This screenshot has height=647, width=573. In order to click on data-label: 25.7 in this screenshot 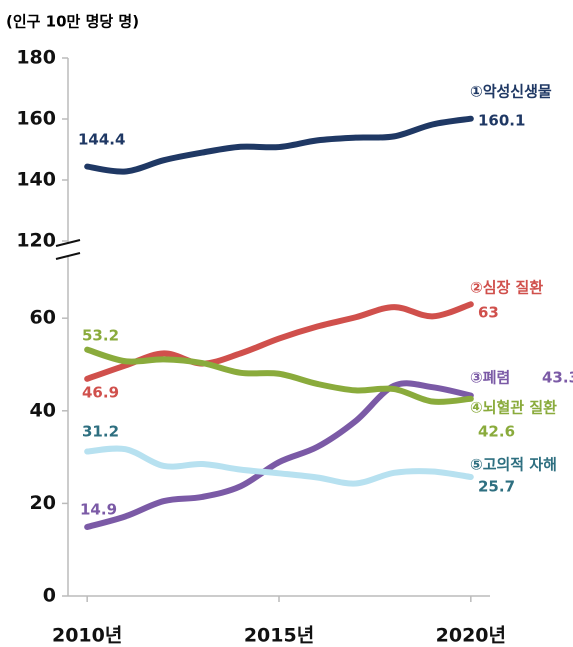, I will do `click(496, 487)`.